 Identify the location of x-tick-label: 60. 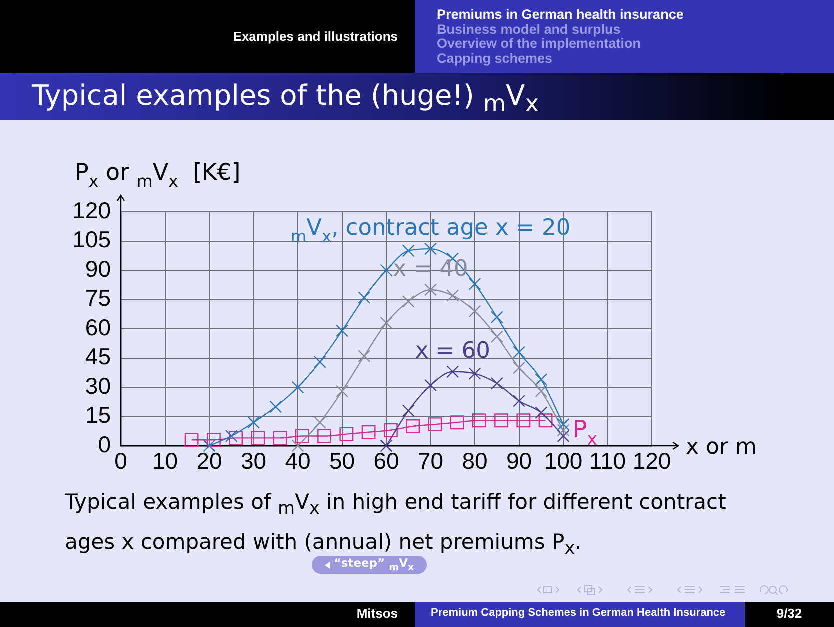
(387, 461).